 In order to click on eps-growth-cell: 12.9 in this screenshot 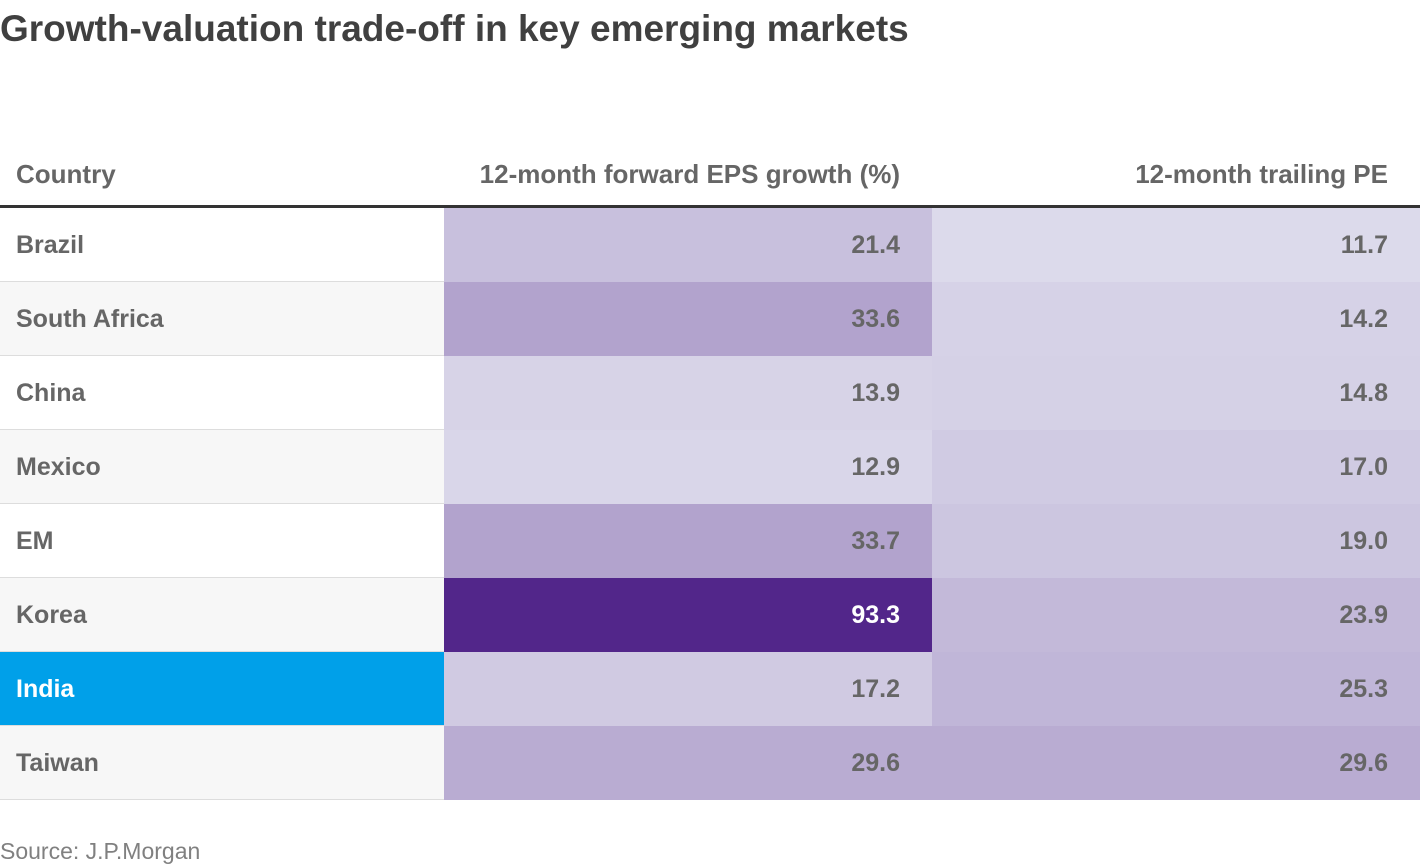, I will do `click(688, 467)`.